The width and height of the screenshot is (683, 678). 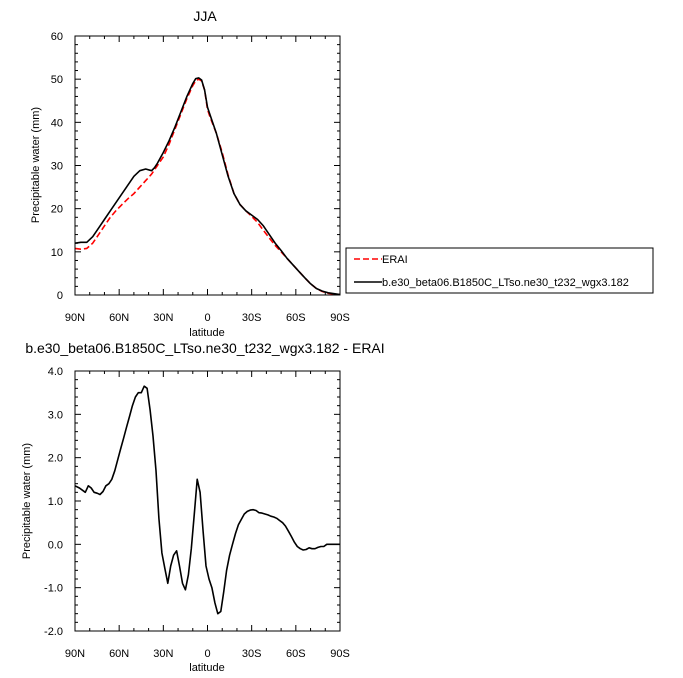 What do you see at coordinates (55, 415) in the screenshot?
I see `bottom-ytick-label: 3.0` at bounding box center [55, 415].